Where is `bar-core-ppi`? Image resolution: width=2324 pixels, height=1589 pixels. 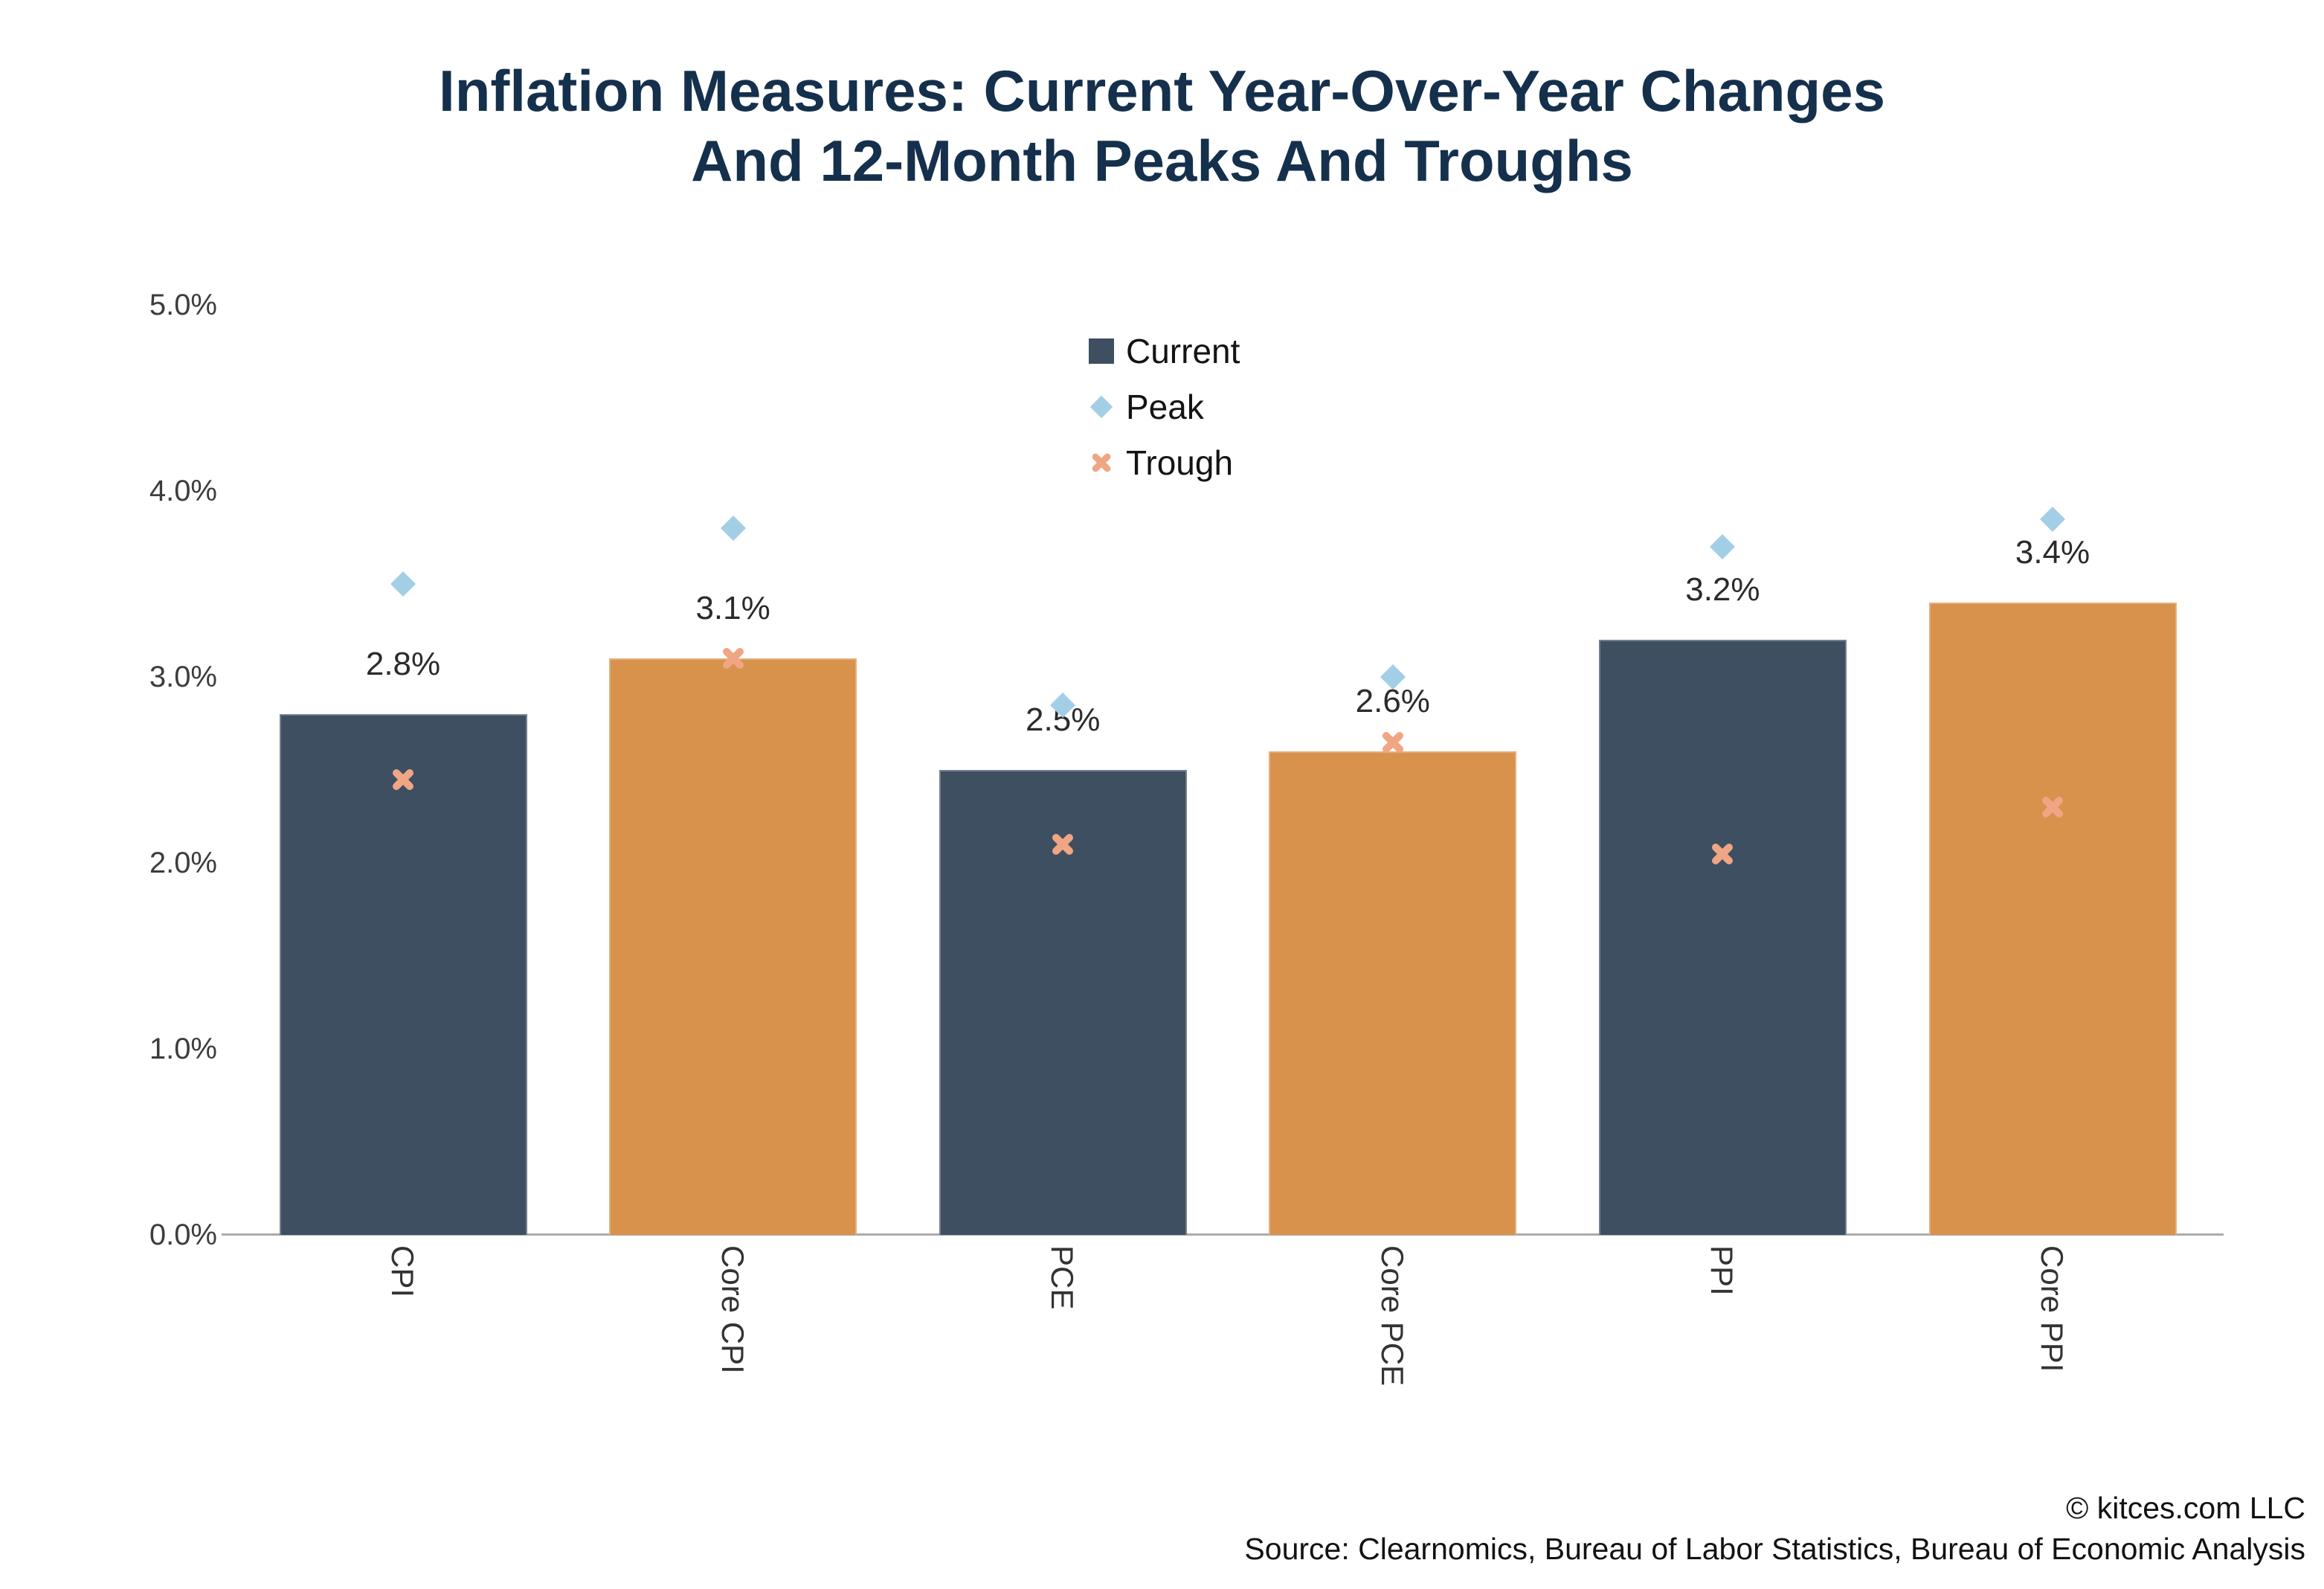
bar-core-ppi is located at coordinates (2052, 919).